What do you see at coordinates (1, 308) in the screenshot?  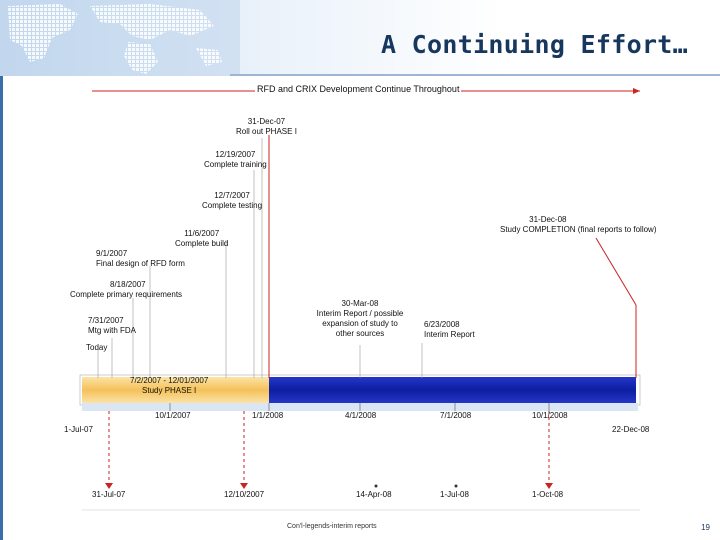 I see `left-accent-bar` at bounding box center [1, 308].